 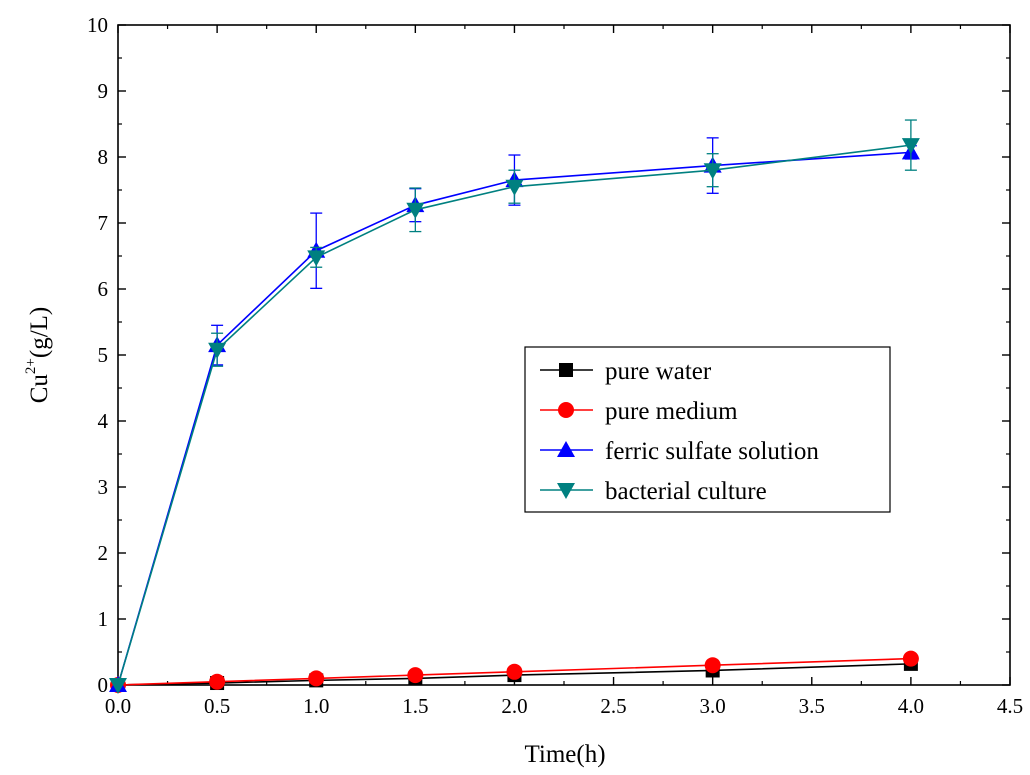 What do you see at coordinates (613, 706) in the screenshot?
I see `x-tick-label: 2.5` at bounding box center [613, 706].